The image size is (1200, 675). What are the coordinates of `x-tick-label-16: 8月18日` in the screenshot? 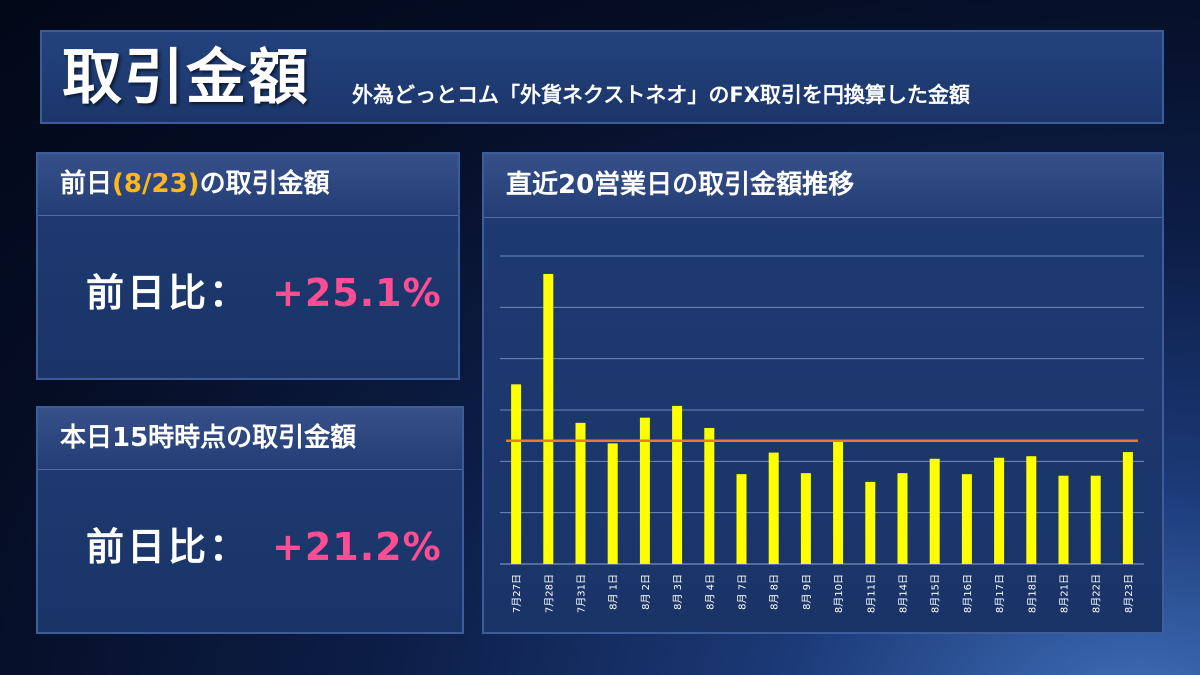 It's located at (1032, 593).